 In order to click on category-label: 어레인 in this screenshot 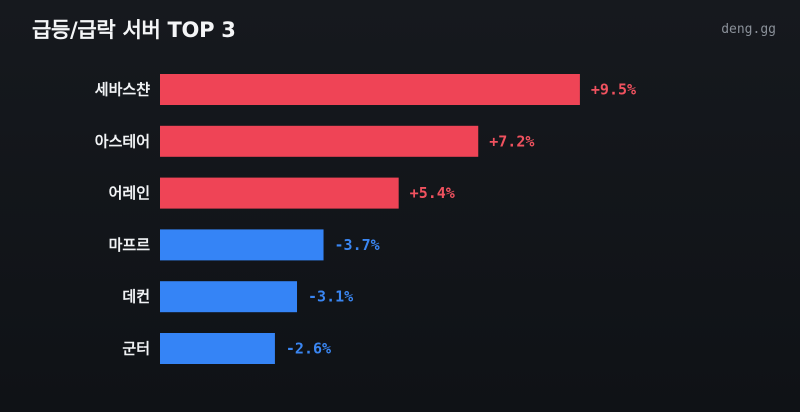, I will do `click(129, 193)`.